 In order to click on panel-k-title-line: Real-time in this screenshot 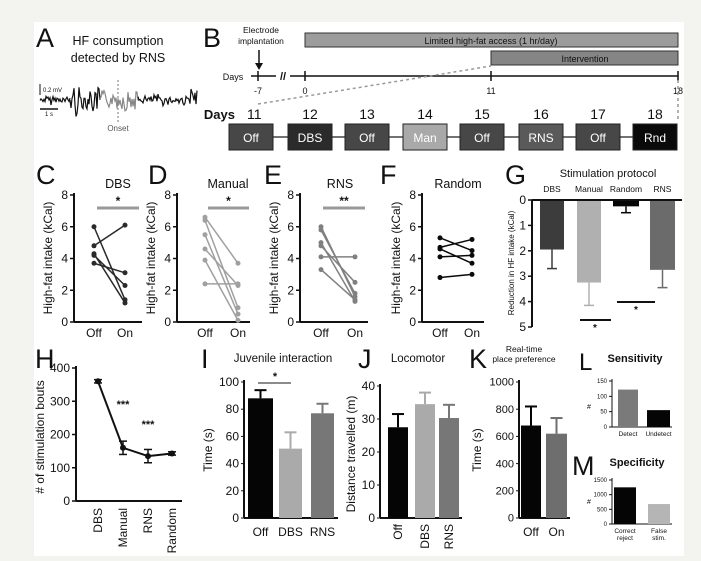, I will do `click(524, 349)`.